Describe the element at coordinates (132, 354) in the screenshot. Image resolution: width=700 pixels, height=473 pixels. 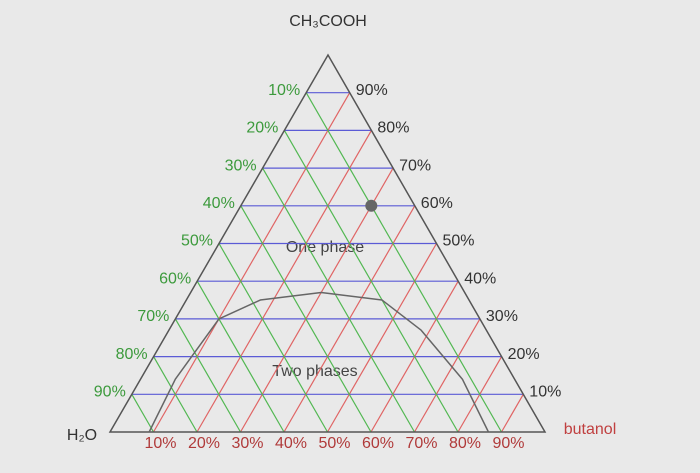
I see `water-tick-label: 80%` at that location.